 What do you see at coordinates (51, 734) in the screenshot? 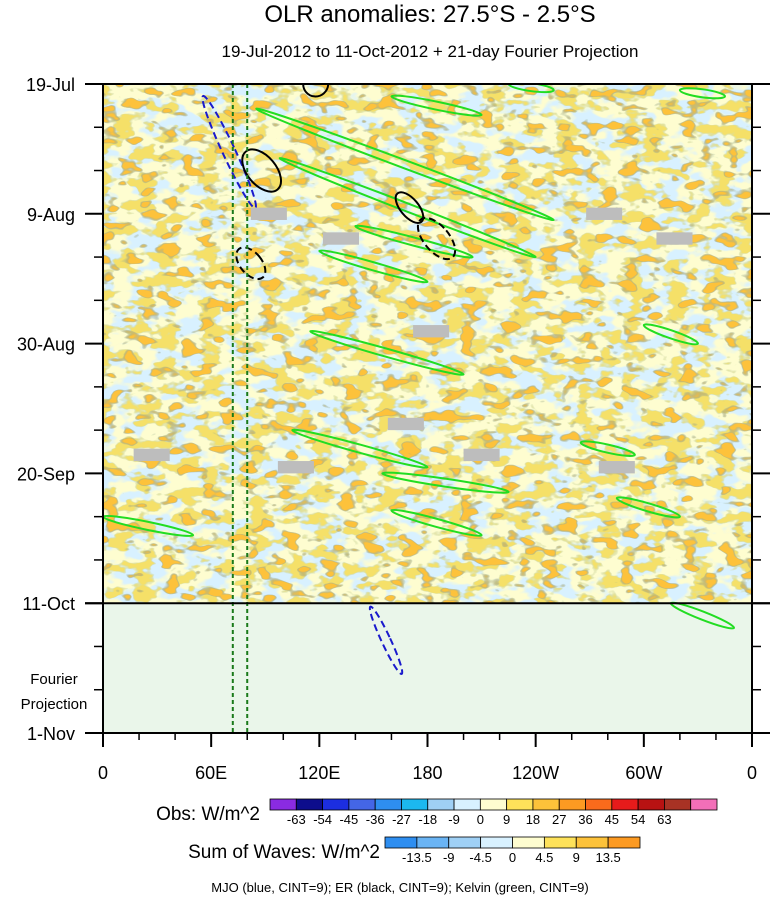
I see `y-tick-label: 1-Nov` at bounding box center [51, 734].